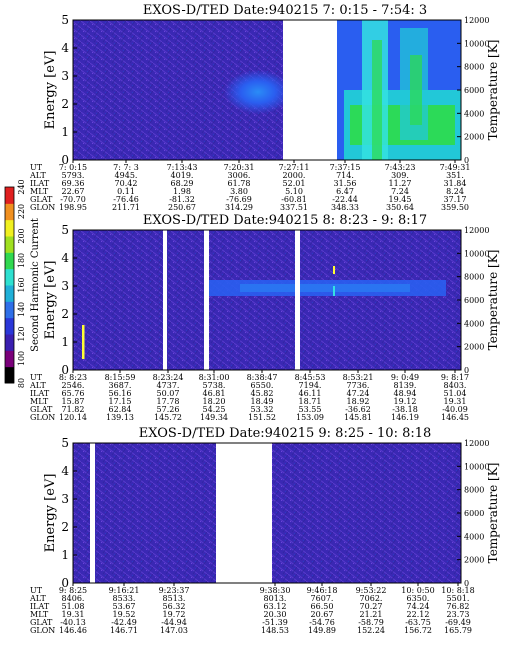  Describe the element at coordinates (418, 622) in the screenshot. I see `ephemeris-cell: -63.75` at that location.